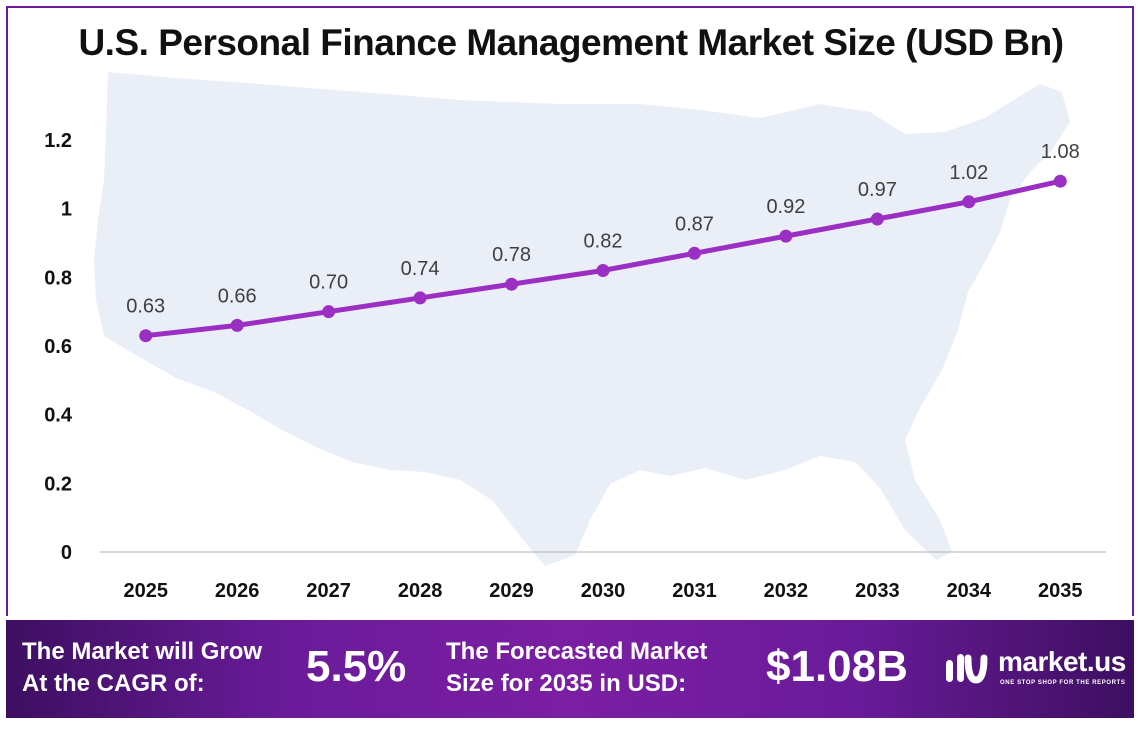 The image size is (1142, 730). What do you see at coordinates (328, 283) in the screenshot?
I see `data-label: 0.70` at bounding box center [328, 283].